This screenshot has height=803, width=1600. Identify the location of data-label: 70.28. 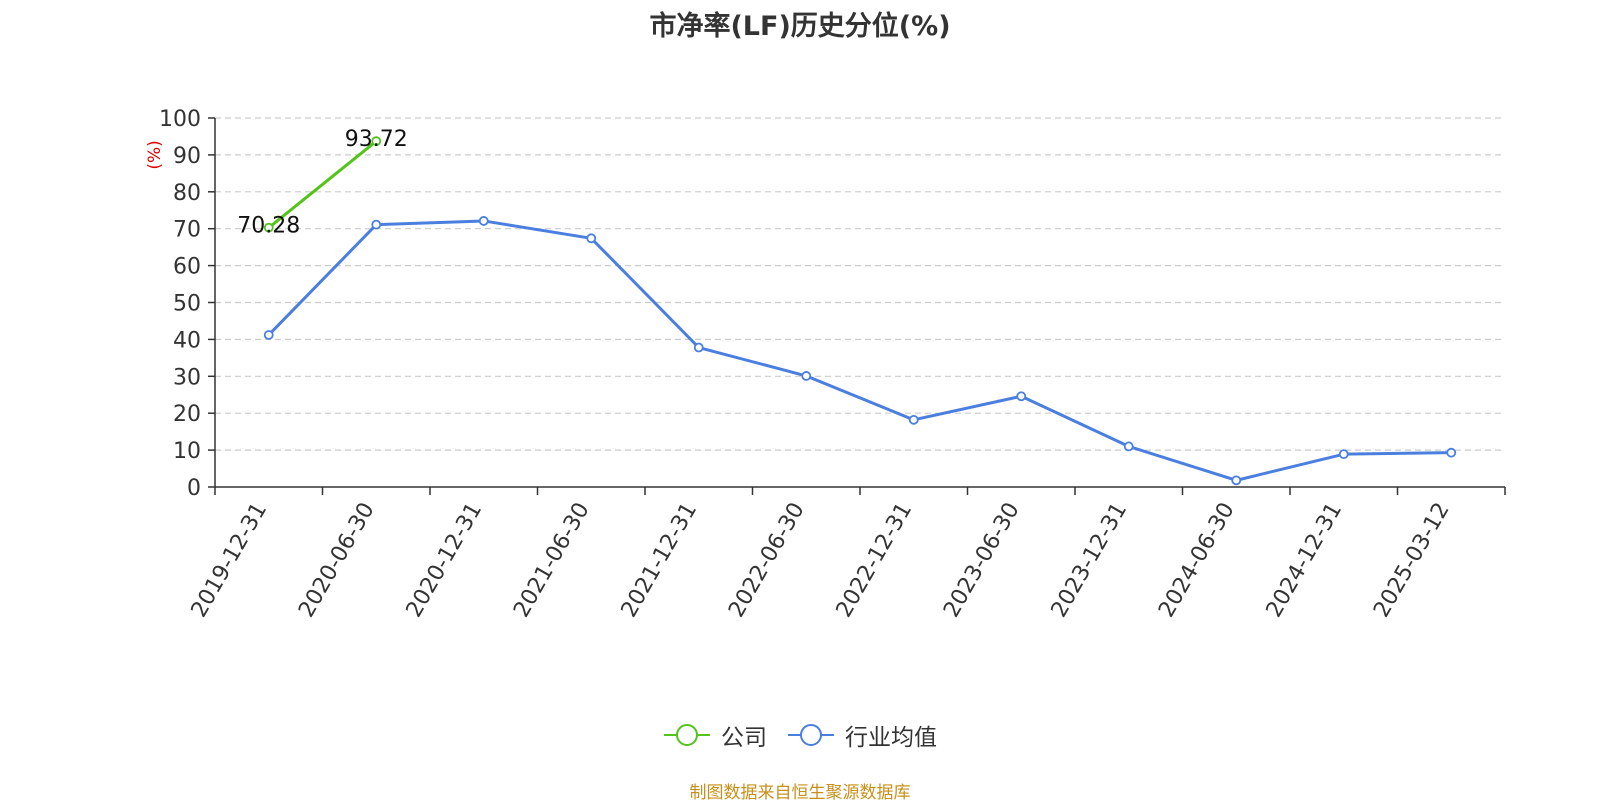
(268, 226).